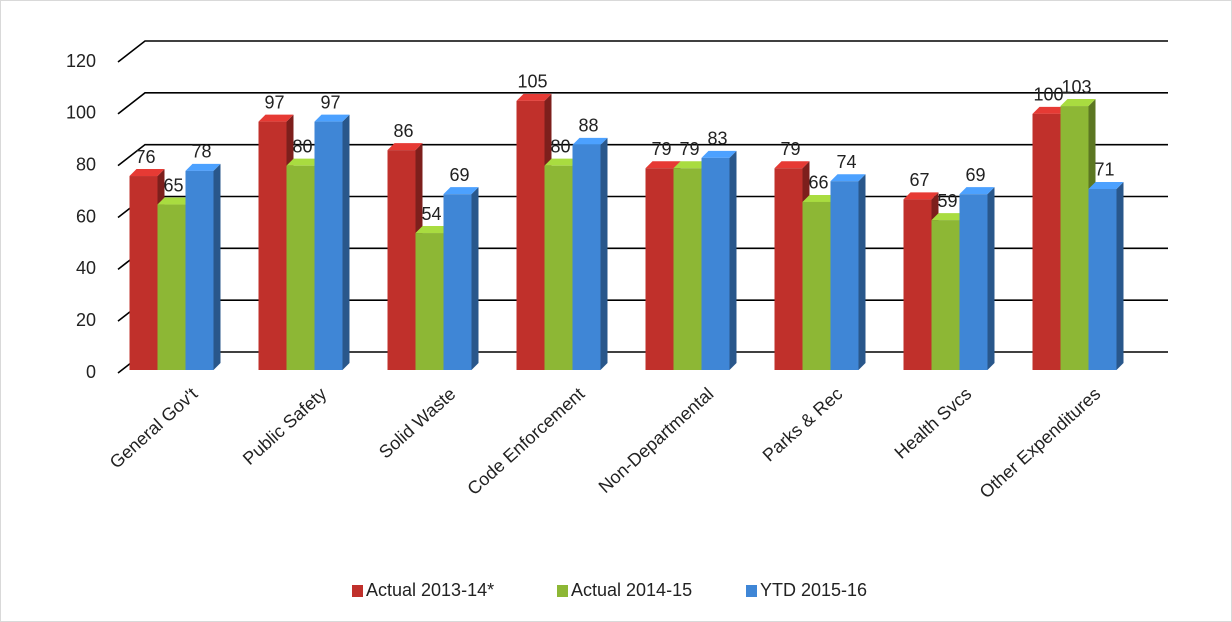  What do you see at coordinates (86, 216) in the screenshot?
I see `y-tick-label: 60` at bounding box center [86, 216].